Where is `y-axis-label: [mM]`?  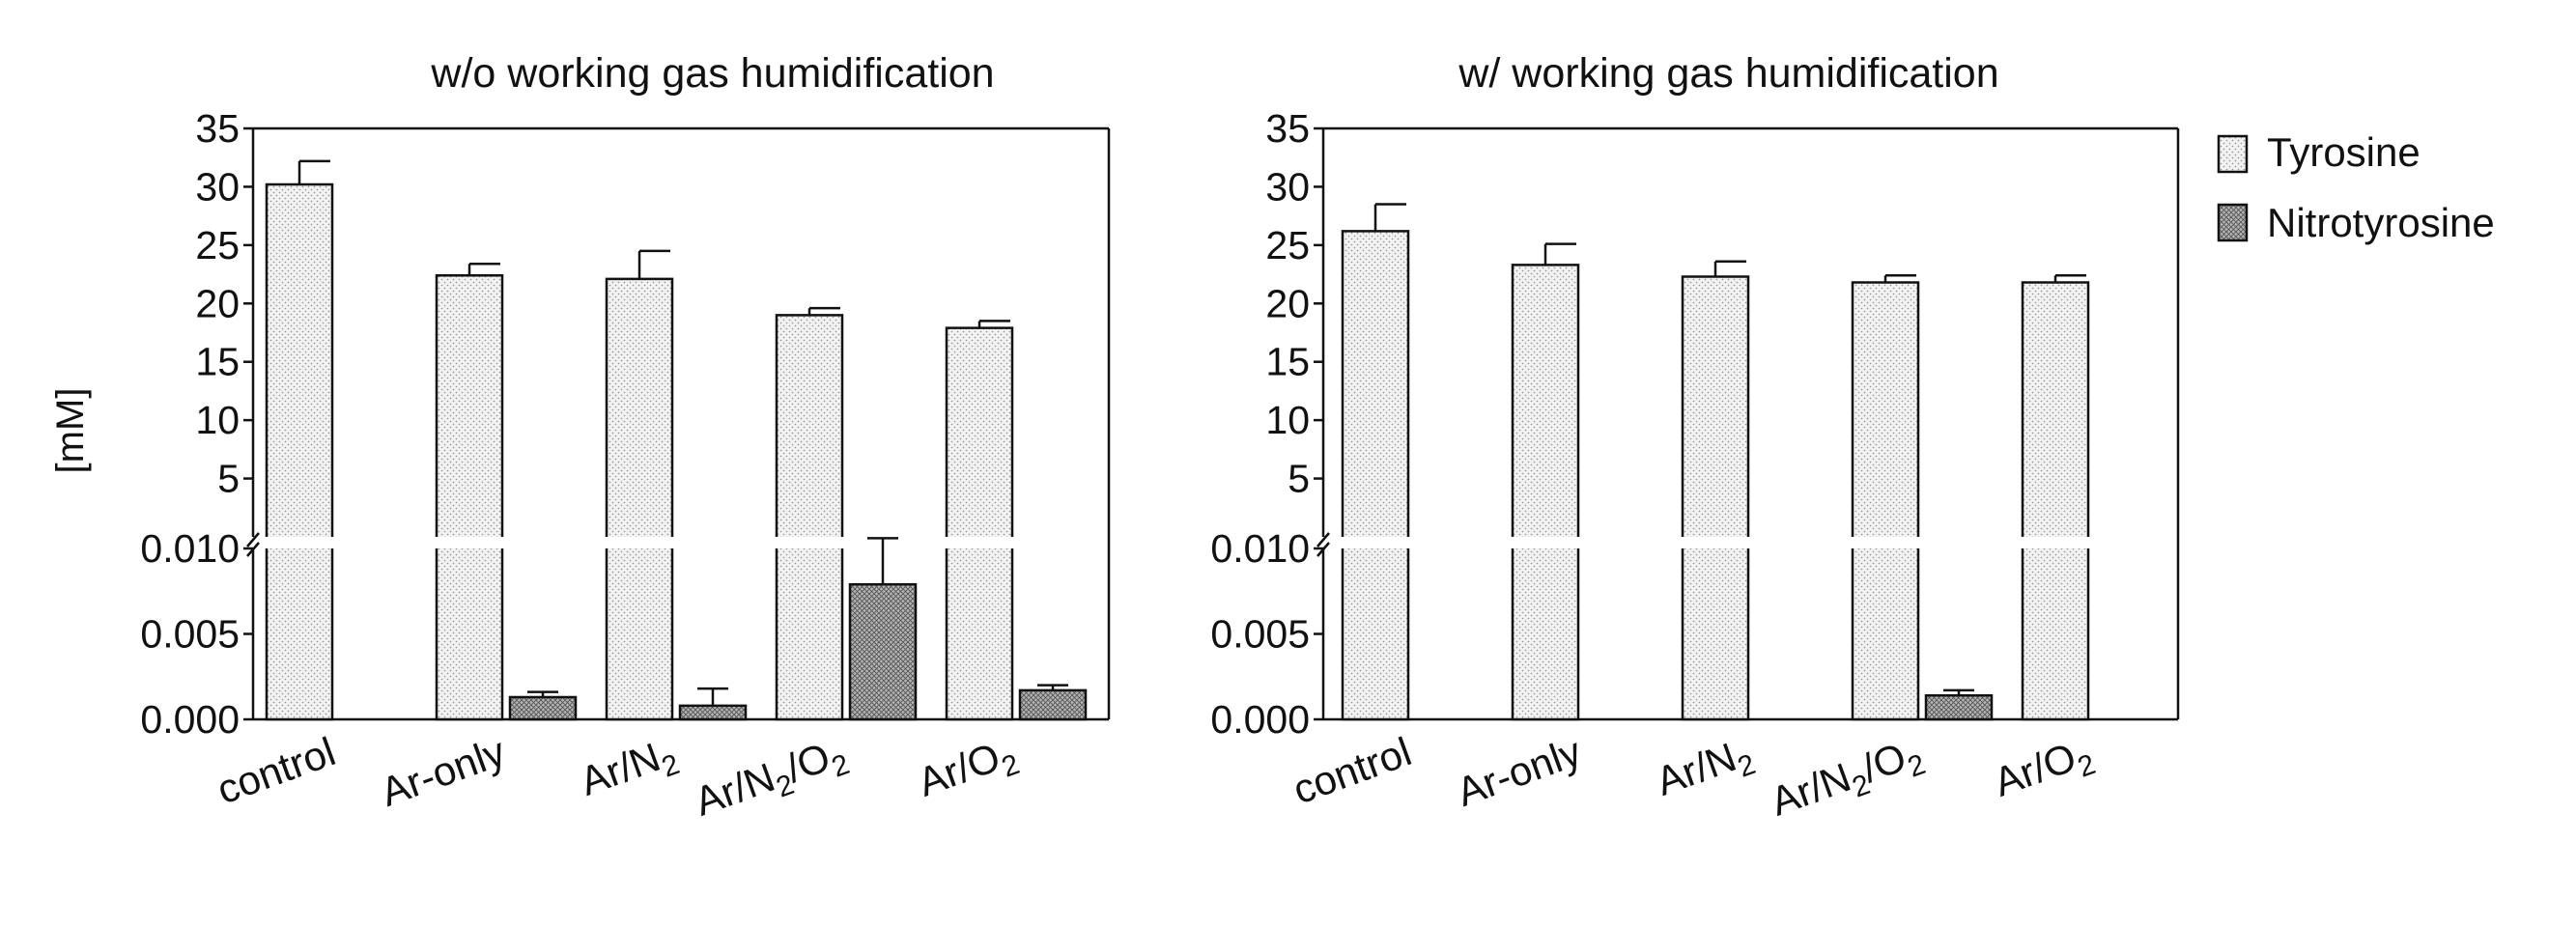 y-axis-label: [mM] is located at coordinates (70, 431).